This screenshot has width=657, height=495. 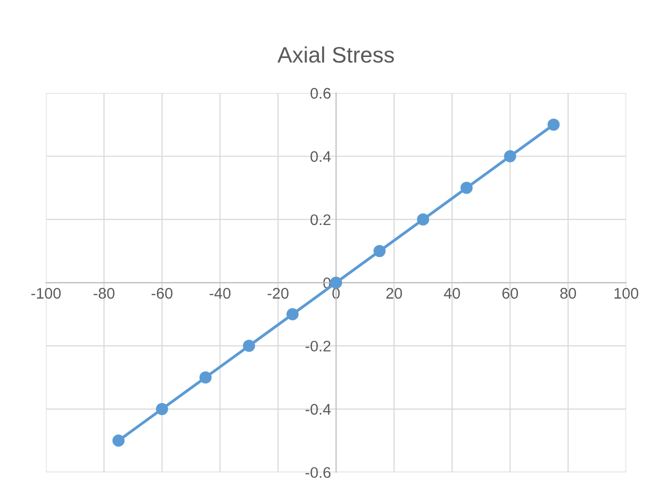 I want to click on x-tick-label: 20, so click(x=394, y=293).